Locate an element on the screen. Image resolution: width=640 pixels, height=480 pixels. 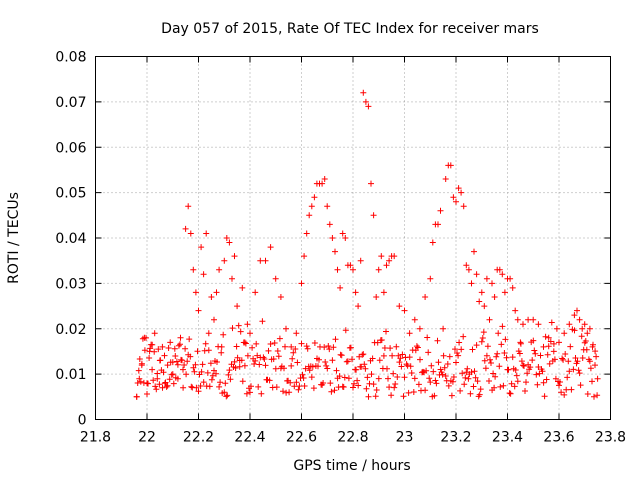
y-tick-label: 0.06 is located at coordinates (70, 148).